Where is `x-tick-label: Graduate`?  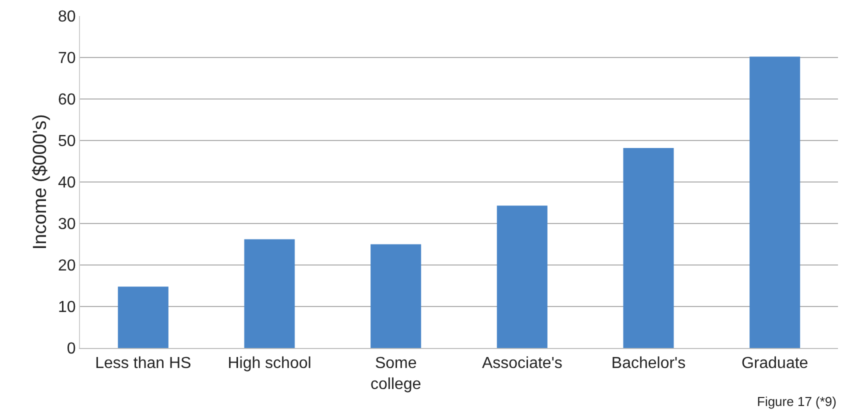 x-tick-label: Graduate is located at coordinates (774, 363).